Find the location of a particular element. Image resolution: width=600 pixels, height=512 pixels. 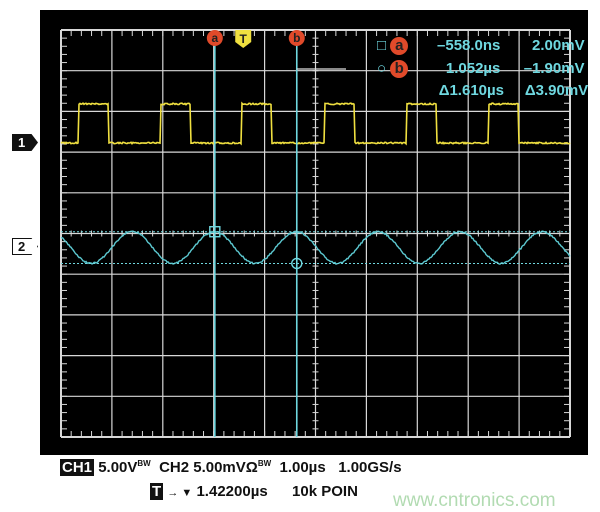

cursor-a-badge: a is located at coordinates (399, 46).